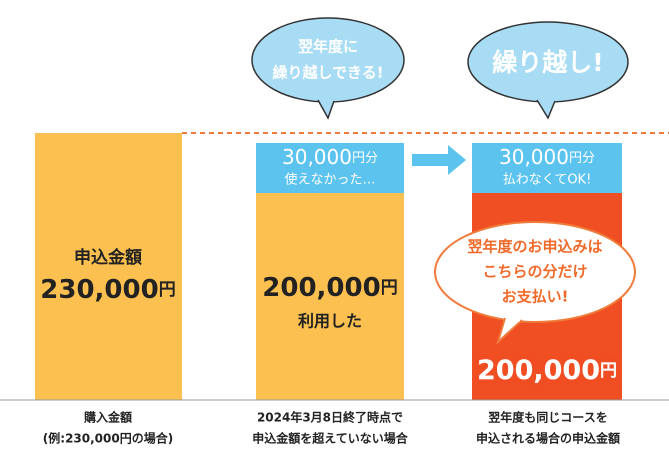 The width and height of the screenshot is (669, 452). I want to click on note: 利用した, so click(330, 321).